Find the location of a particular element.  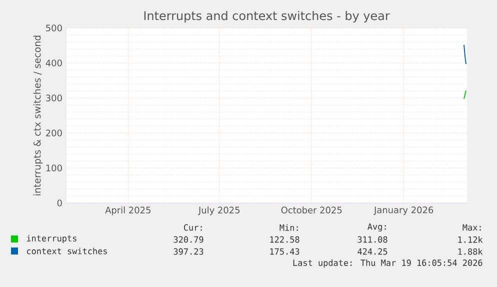

y-tick-label: 200 is located at coordinates (54, 133).